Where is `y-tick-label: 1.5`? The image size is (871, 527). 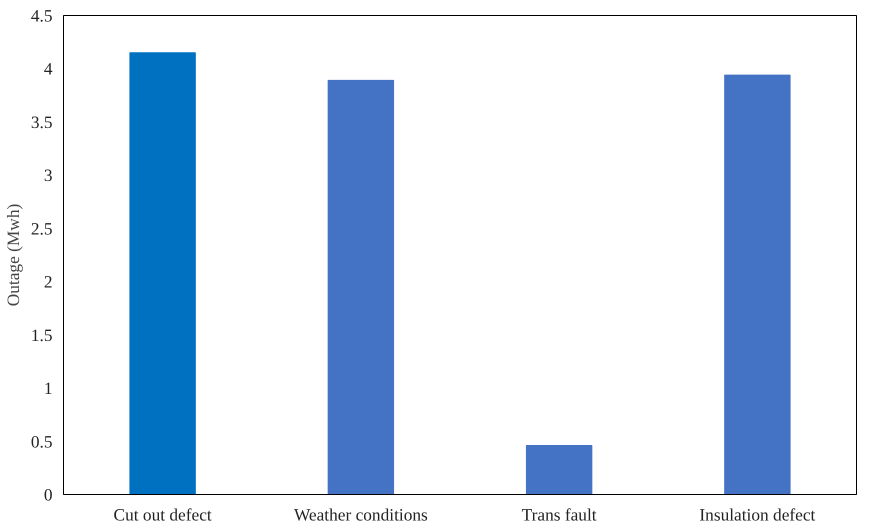
y-tick-label: 1.5 is located at coordinates (41, 335).